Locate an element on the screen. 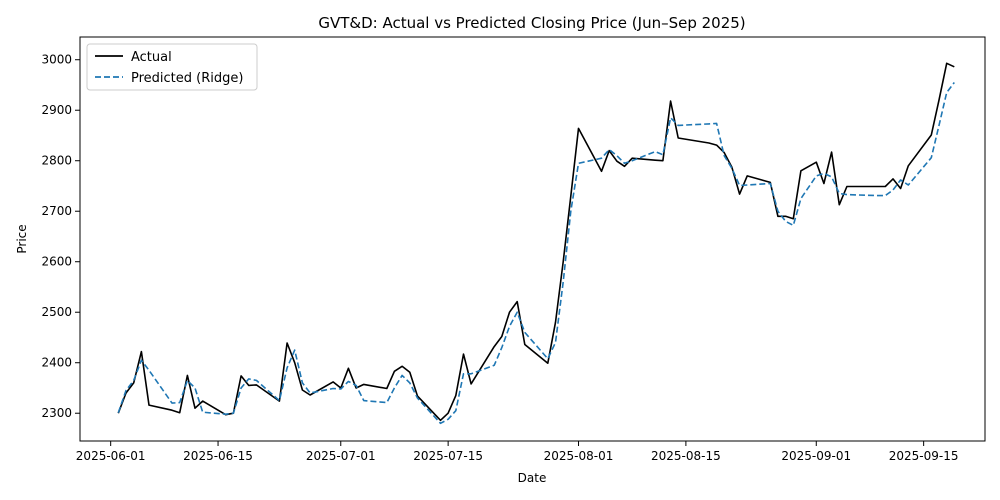  y-tick-label: 2700 is located at coordinates (56, 211).